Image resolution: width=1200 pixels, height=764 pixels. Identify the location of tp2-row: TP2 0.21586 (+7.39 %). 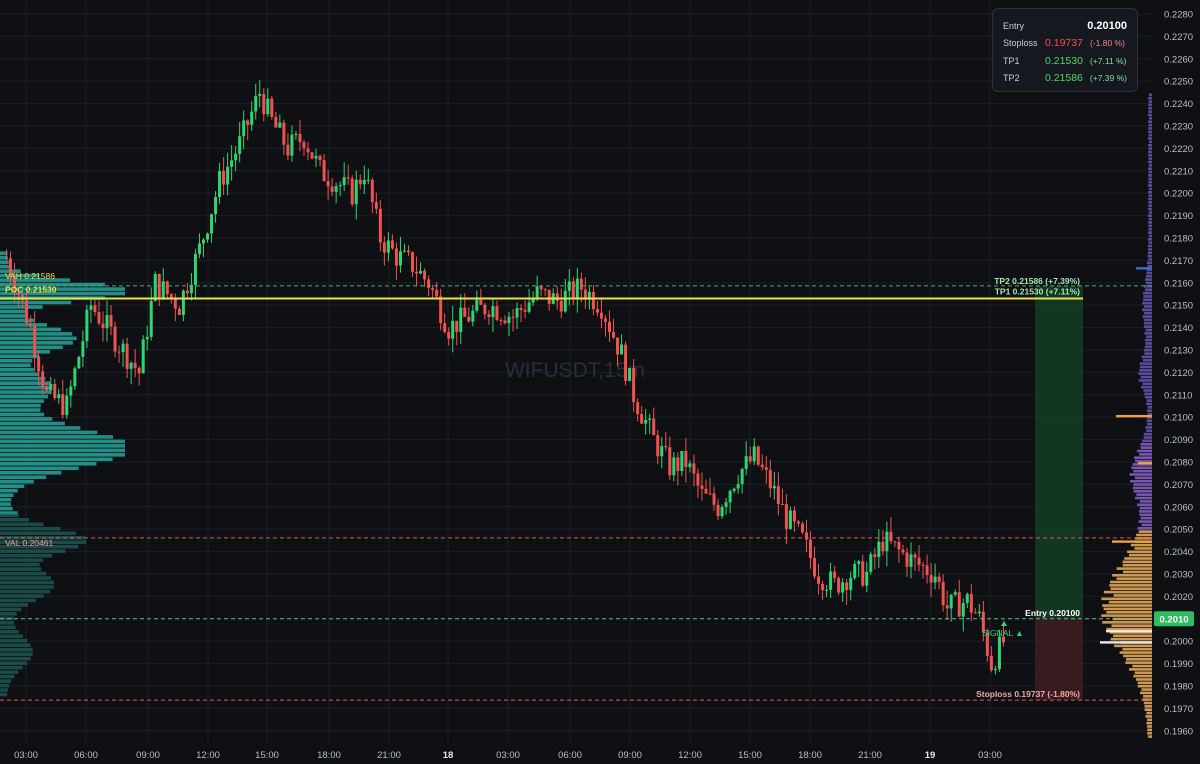
(1065, 79).